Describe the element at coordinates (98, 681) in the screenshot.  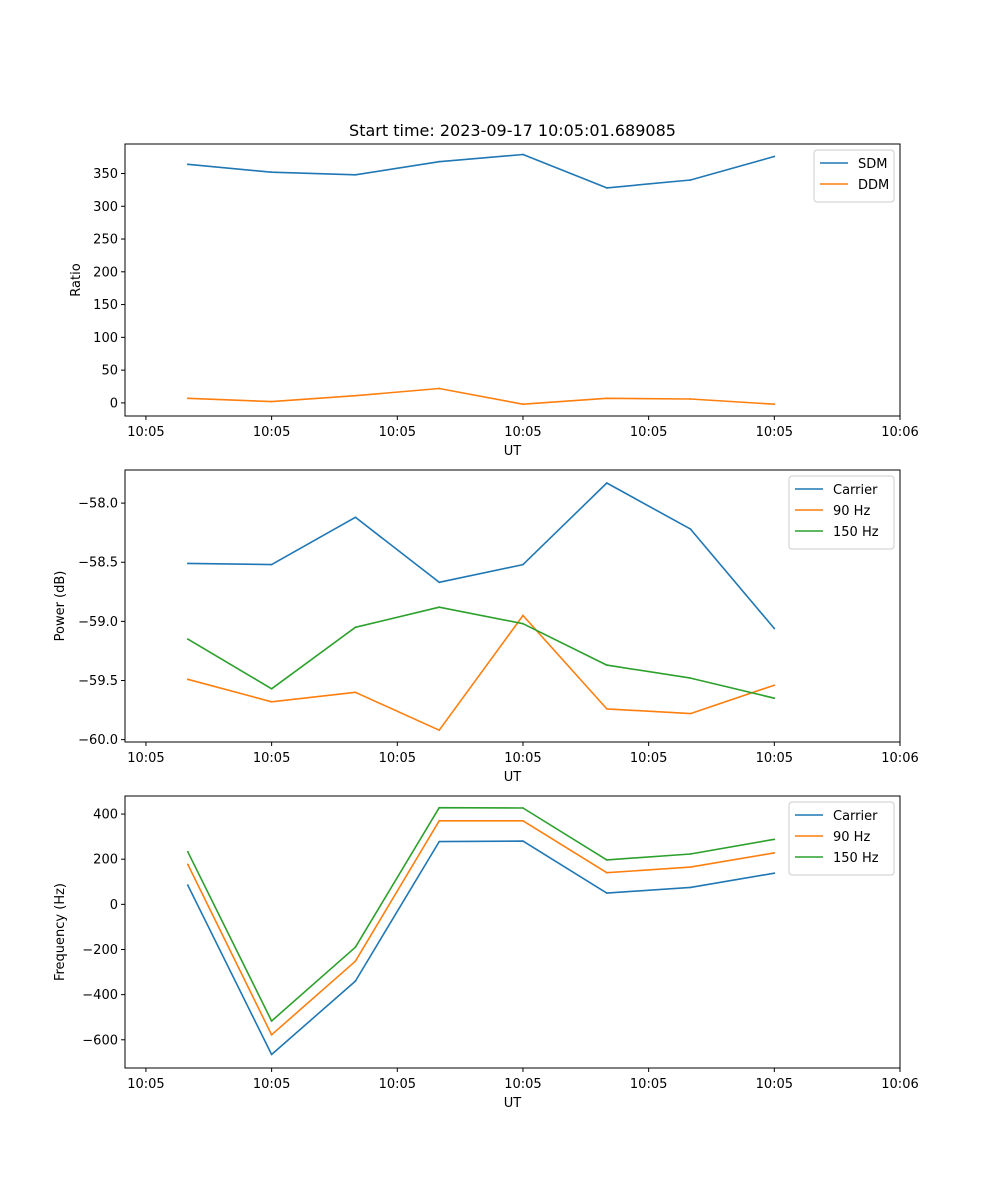
I see `y-tick-label: −59.5` at that location.